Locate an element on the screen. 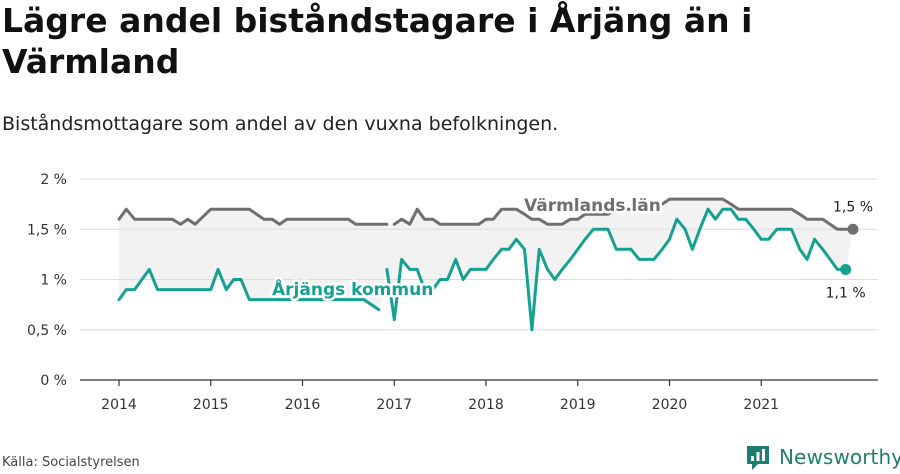  series-label-lan-halo: Värmlands län is located at coordinates (592, 206).